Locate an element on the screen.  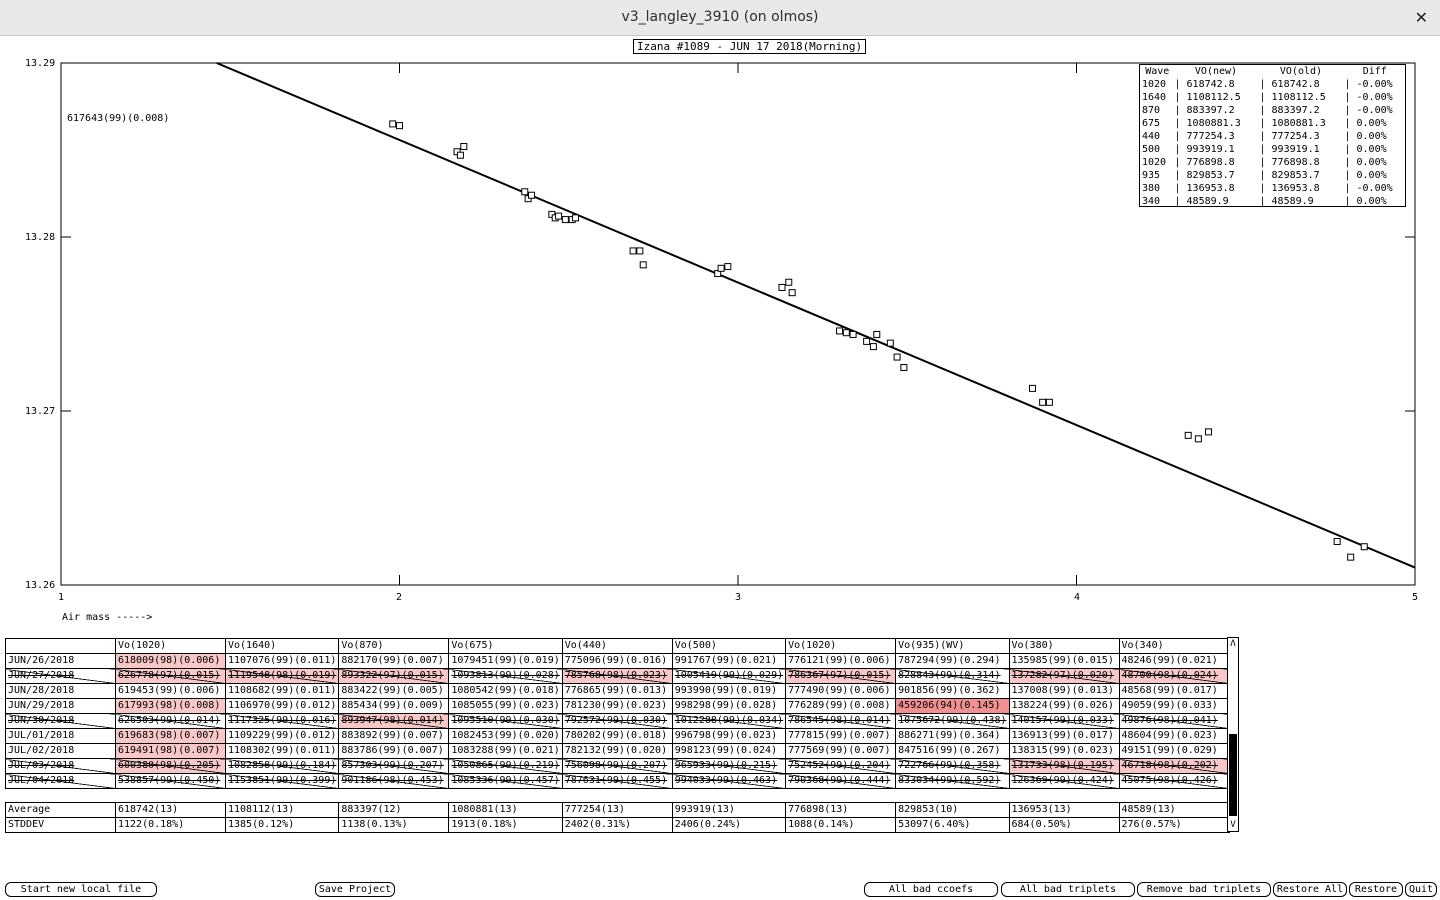
table-cell: 49876(98)(0.041) is located at coordinates (1174, 721).